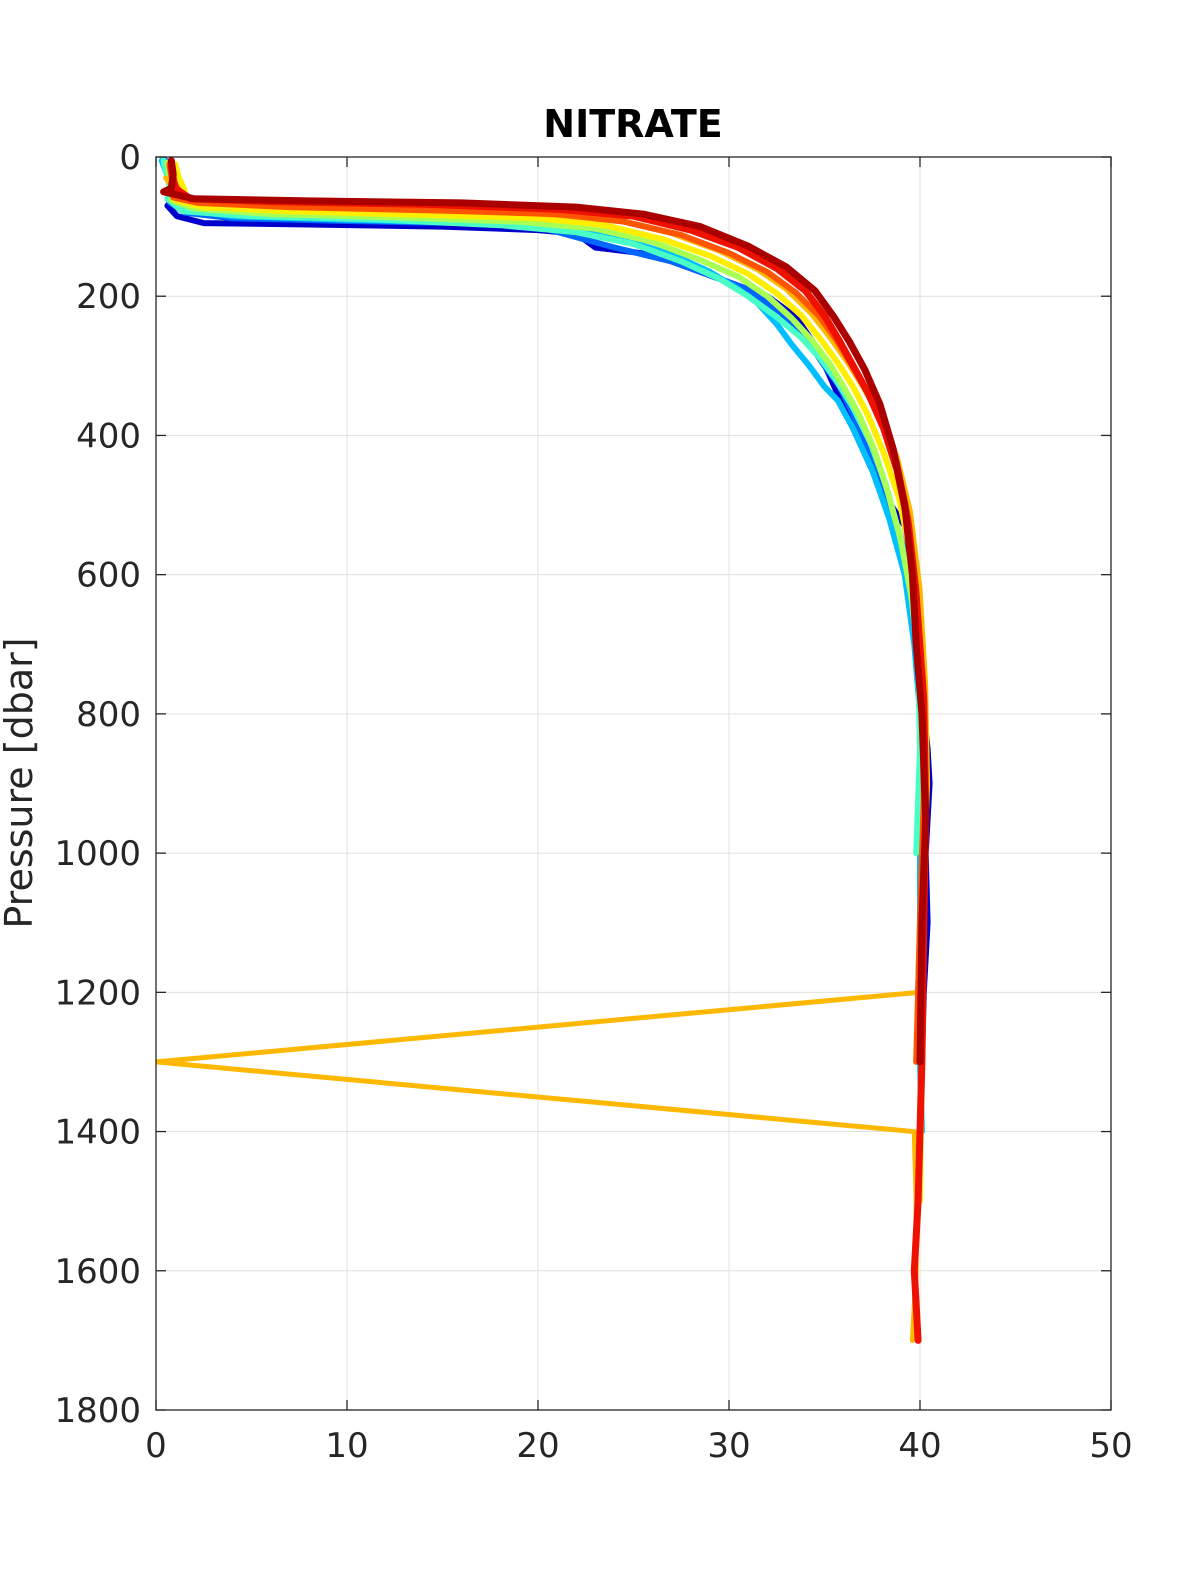 The height and width of the screenshot is (1575, 1200). Describe the element at coordinates (130, 158) in the screenshot. I see `y-tick-label: 0` at that location.